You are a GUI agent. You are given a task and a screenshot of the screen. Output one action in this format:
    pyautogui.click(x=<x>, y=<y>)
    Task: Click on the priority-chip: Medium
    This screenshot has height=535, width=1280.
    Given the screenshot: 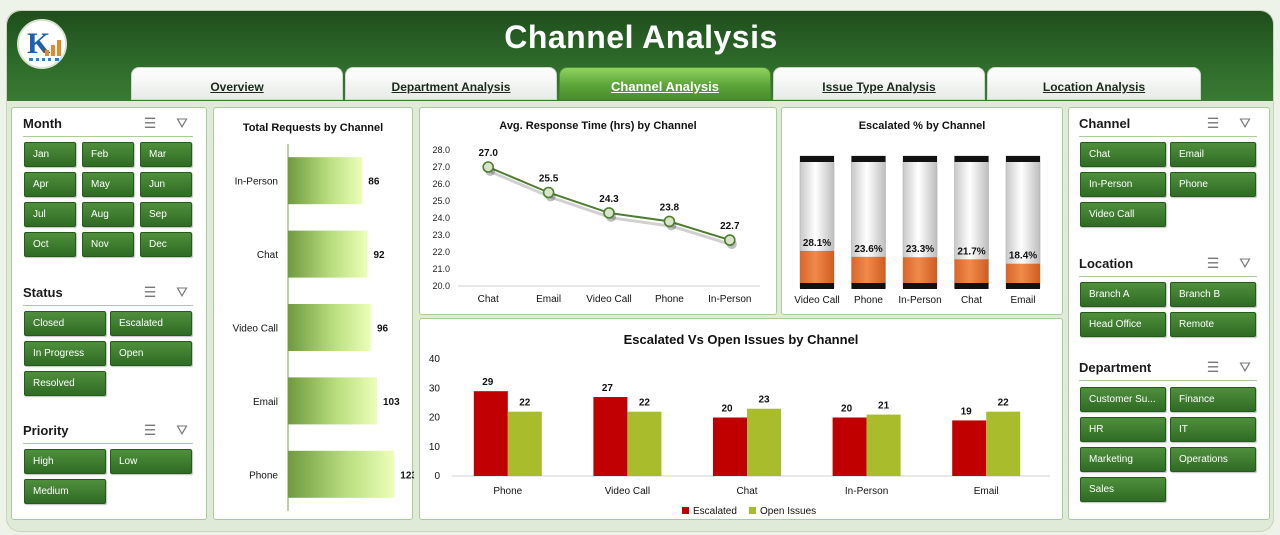 What is the action you would take?
    pyautogui.click(x=65, y=491)
    